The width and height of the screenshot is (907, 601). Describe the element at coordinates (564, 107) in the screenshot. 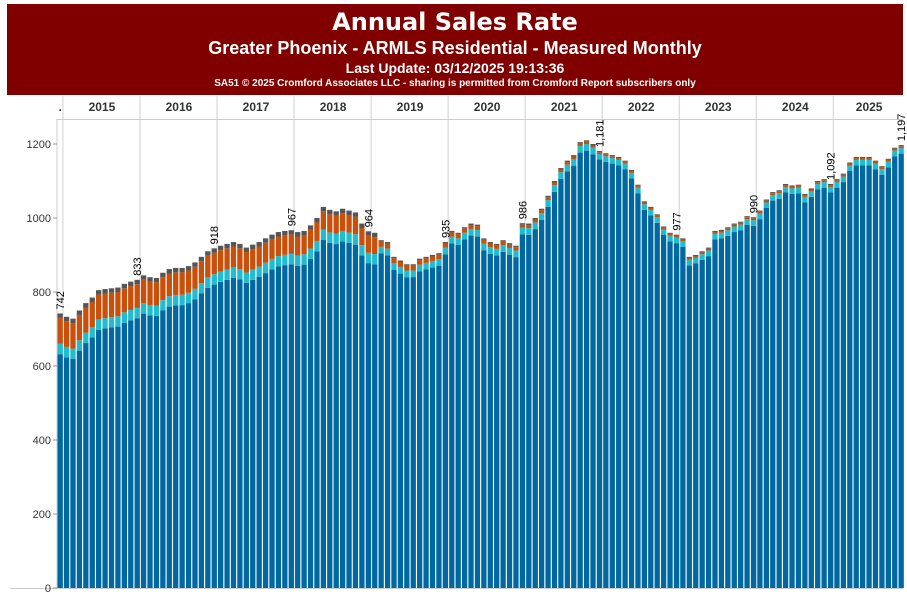

I see `year-band-label: 2021` at that location.